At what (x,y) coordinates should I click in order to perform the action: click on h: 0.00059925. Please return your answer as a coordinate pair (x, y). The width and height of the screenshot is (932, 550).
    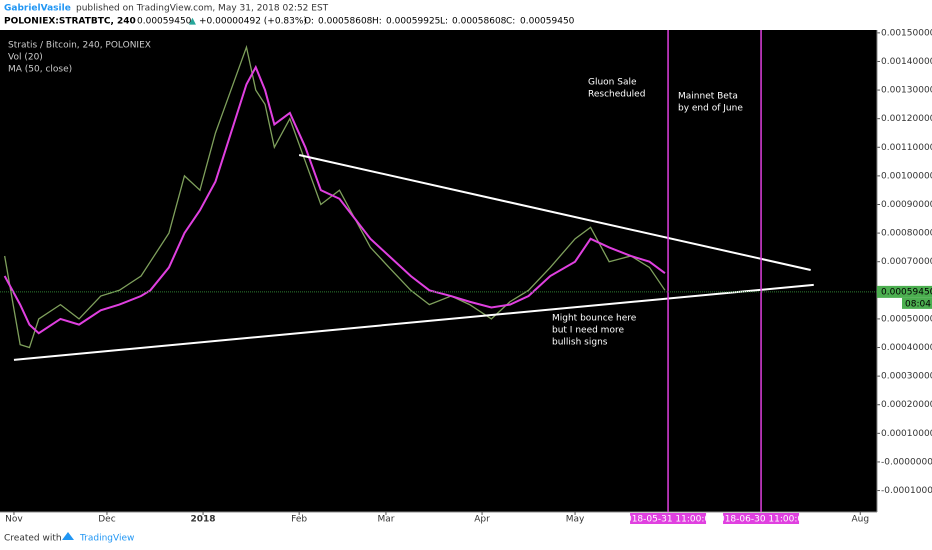
    Looking at the image, I should click on (413, 22).